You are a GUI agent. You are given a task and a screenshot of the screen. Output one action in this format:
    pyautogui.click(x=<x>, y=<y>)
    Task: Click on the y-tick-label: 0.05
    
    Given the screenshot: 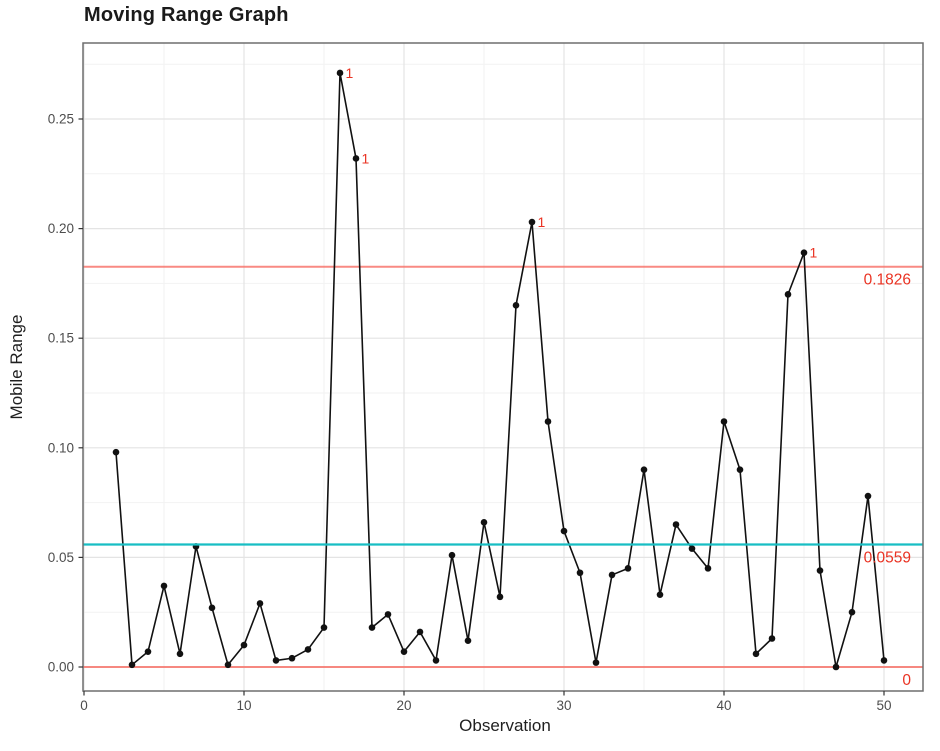 What is the action you would take?
    pyautogui.click(x=61, y=557)
    